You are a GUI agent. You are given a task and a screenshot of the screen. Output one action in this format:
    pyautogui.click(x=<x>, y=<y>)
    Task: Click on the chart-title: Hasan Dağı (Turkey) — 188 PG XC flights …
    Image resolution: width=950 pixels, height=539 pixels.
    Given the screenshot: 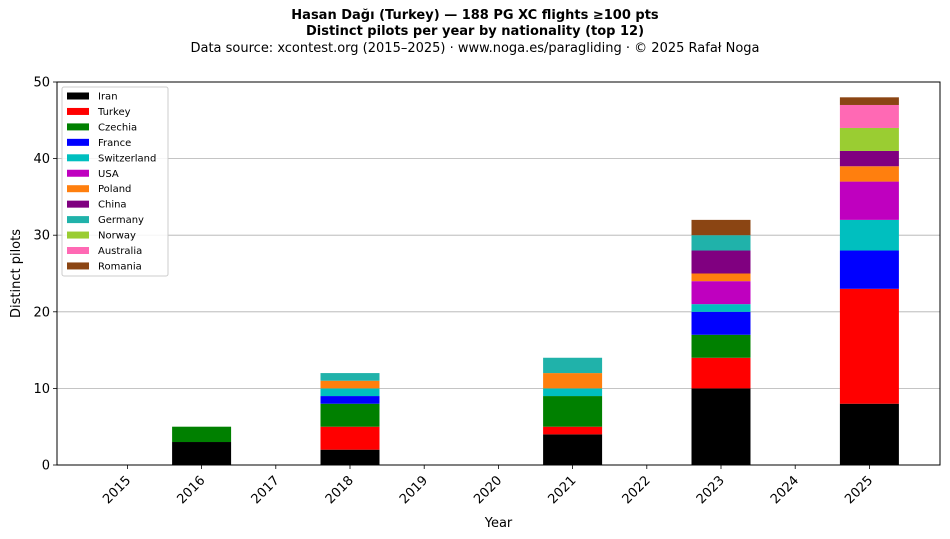 What is the action you would take?
    pyautogui.click(x=475, y=15)
    